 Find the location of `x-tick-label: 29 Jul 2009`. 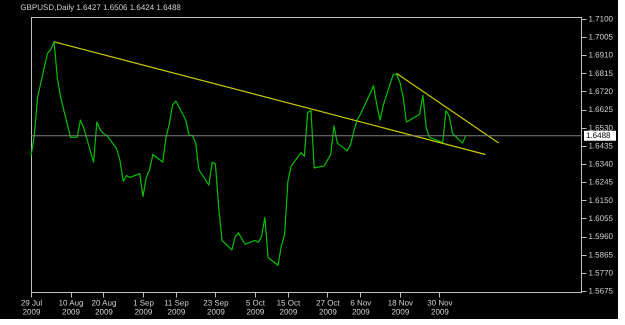

x-tick-label: 29 Jul 2009 is located at coordinates (31, 307).